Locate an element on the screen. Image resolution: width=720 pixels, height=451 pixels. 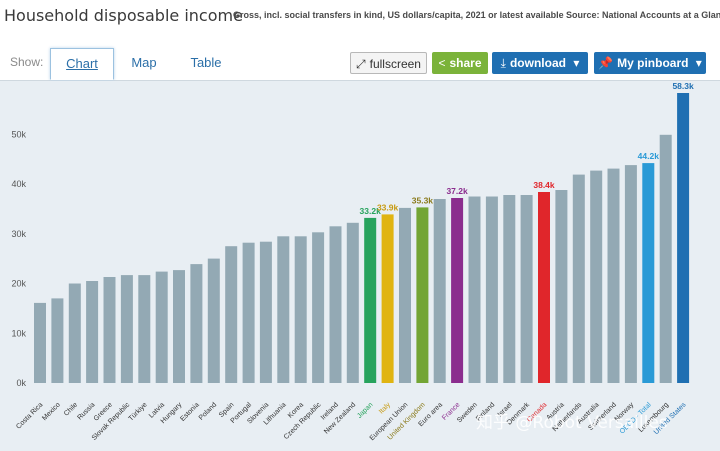
data-label: 37.2k is located at coordinates (457, 191).